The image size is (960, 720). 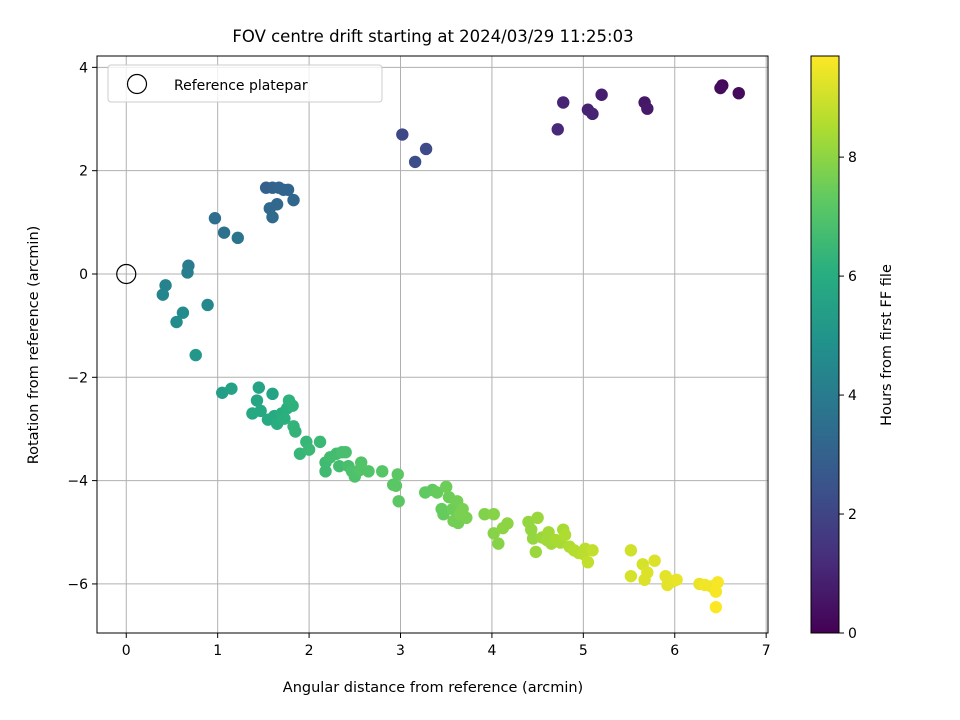 I want to click on y-tick-label: −2, so click(x=77, y=378).